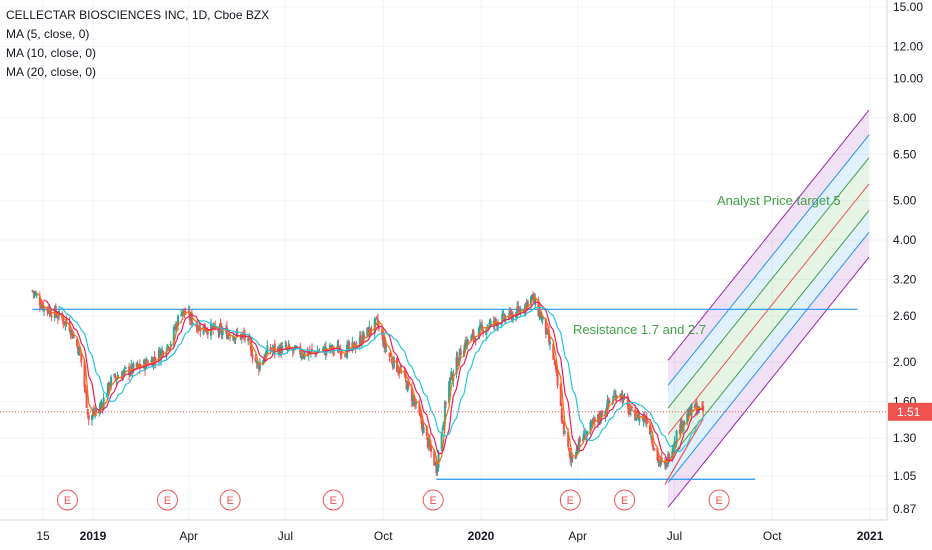 The image size is (932, 550). What do you see at coordinates (138, 15) in the screenshot?
I see `symbol-title: CELLECTAR BIOSCIENCES INC, 1D, Cboe BZX` at bounding box center [138, 15].